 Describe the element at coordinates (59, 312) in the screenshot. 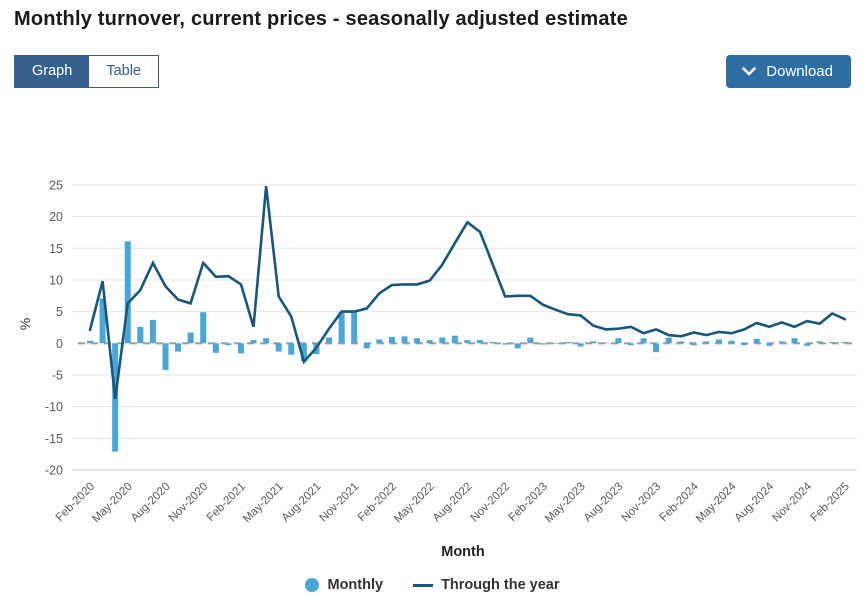

I see `y-tick-label: 5` at that location.